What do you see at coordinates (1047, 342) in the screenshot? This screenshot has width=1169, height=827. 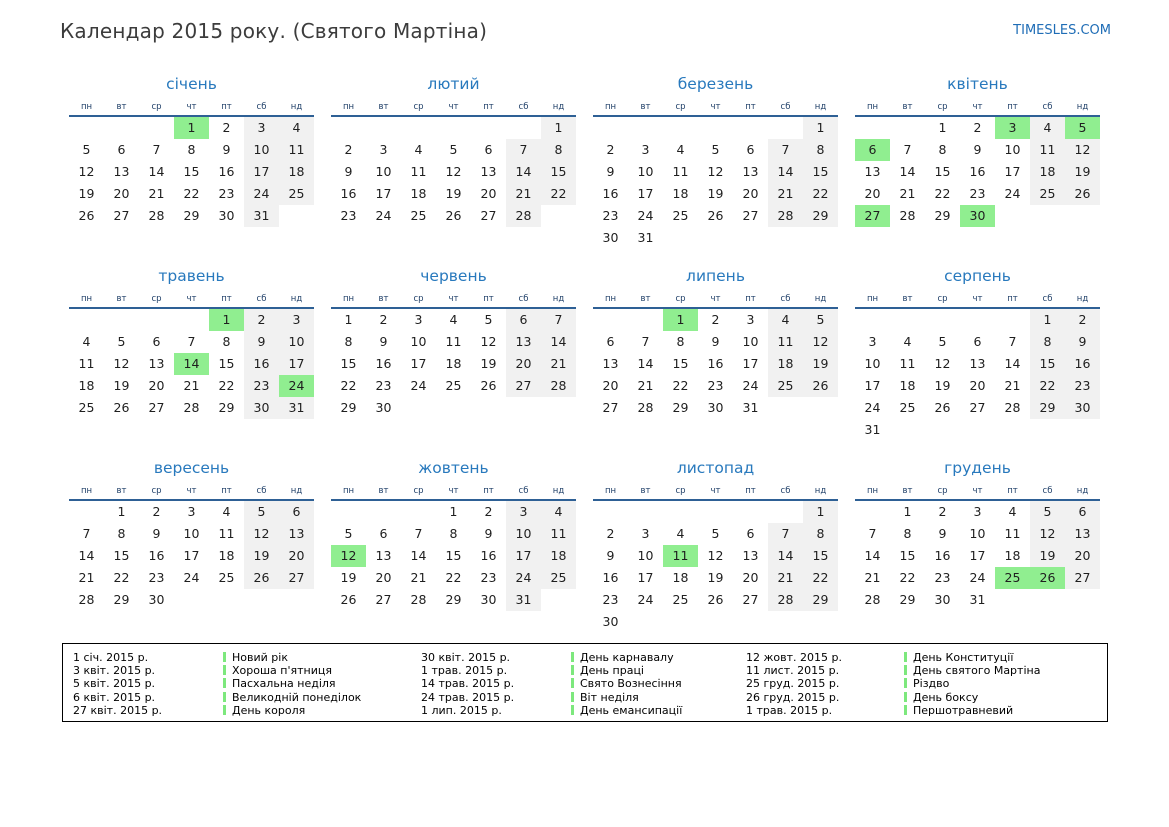 I see `day-cell: 8` at bounding box center [1047, 342].